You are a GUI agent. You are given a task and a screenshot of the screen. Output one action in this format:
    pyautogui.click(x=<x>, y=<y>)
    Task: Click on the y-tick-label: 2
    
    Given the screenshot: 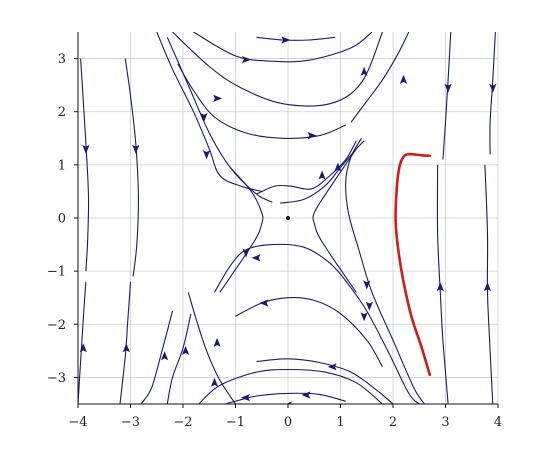 What is the action you would take?
    pyautogui.click(x=62, y=112)
    